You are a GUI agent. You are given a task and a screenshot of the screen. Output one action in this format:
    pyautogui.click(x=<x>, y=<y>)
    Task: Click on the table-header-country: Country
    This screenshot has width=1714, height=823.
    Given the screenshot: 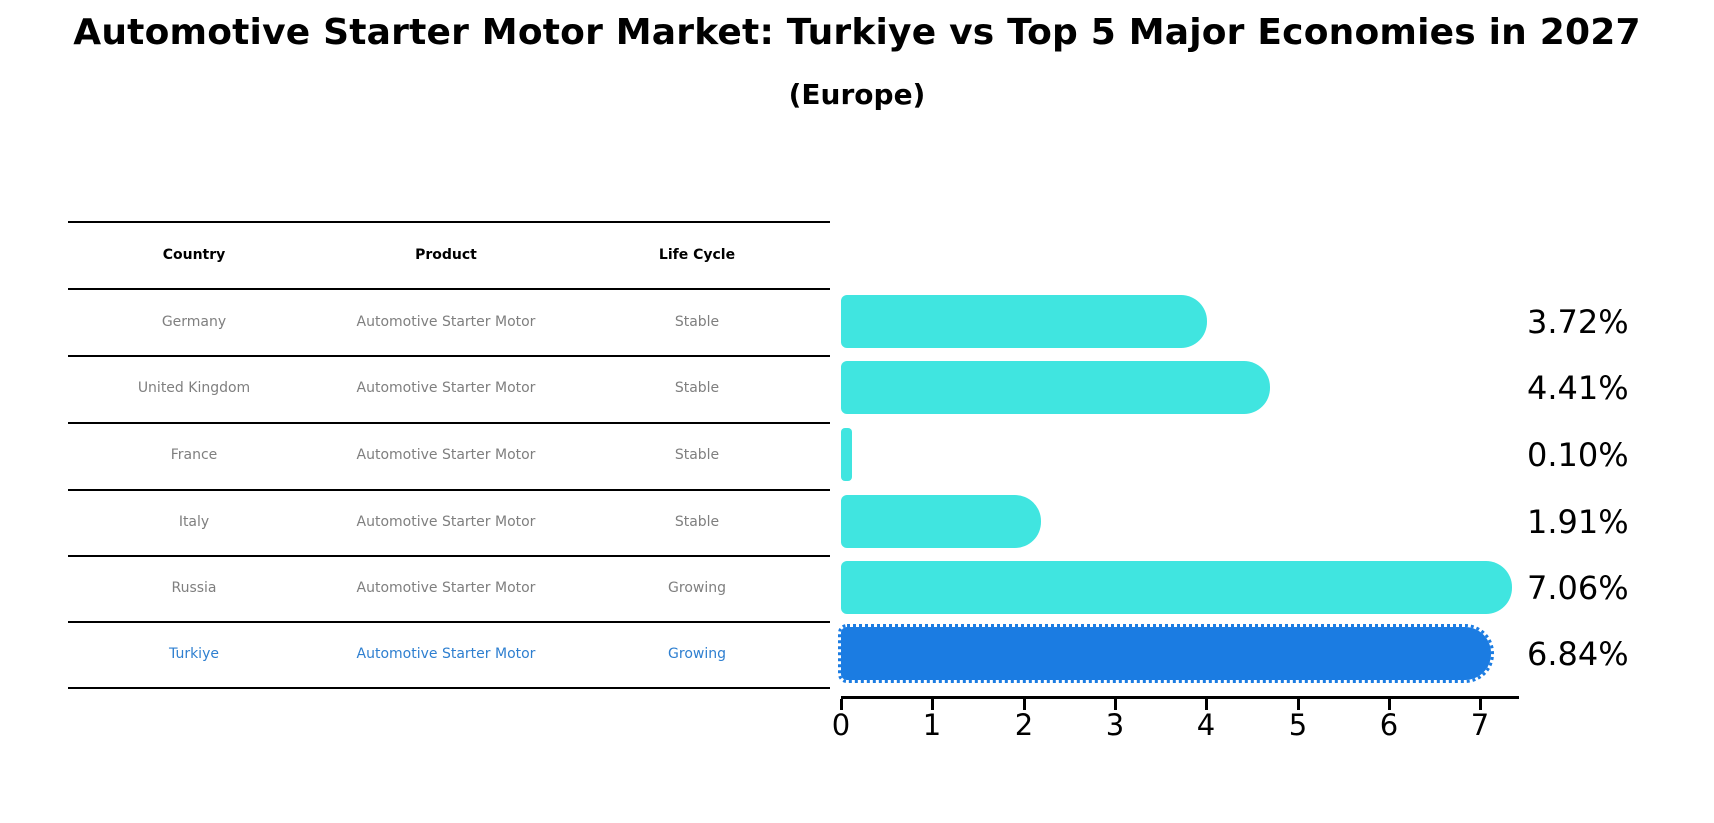 What is the action you would take?
    pyautogui.click(x=194, y=255)
    